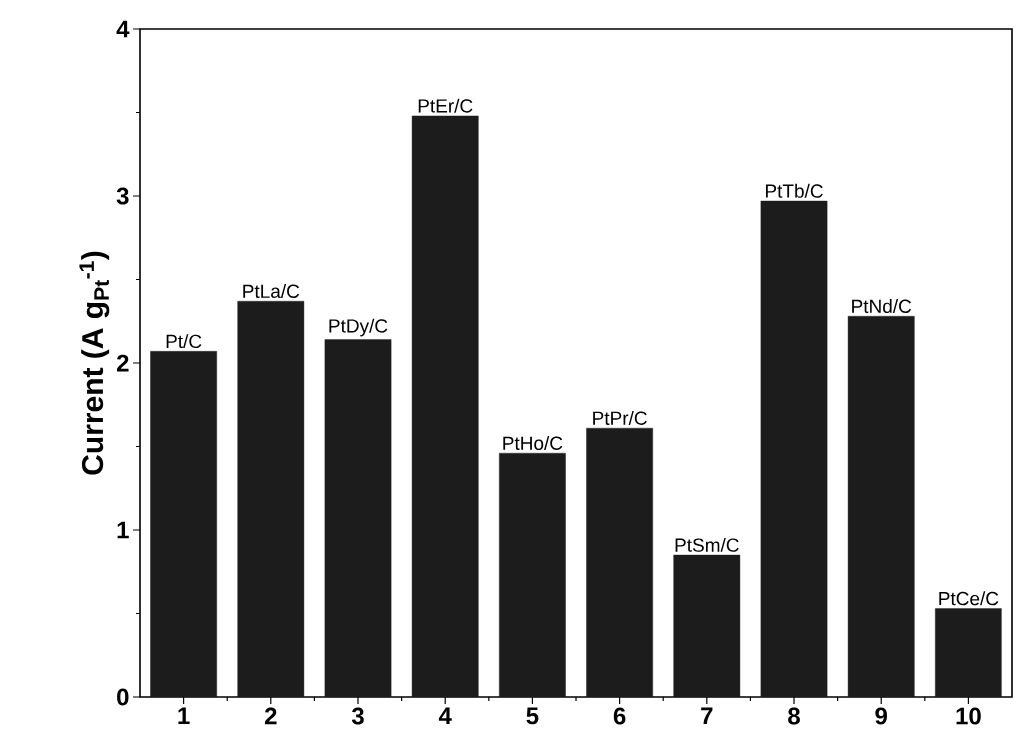  I want to click on y-tick-label: 2, so click(122, 363).